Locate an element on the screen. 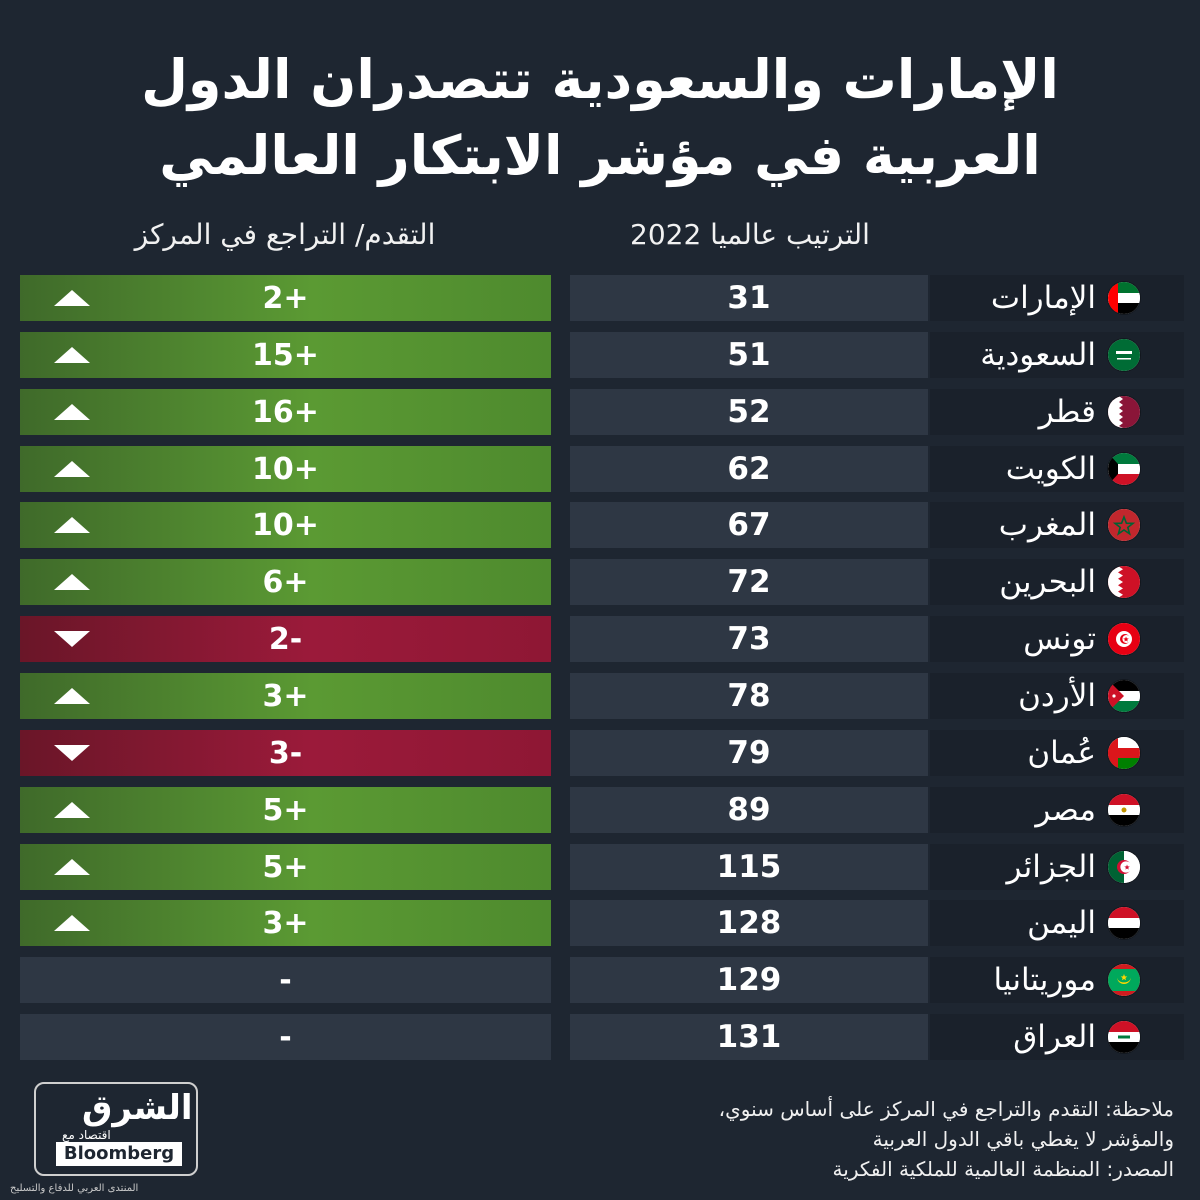  title-line-1: الإمارات والسعودية تتصدران الدول is located at coordinates (600, 79).